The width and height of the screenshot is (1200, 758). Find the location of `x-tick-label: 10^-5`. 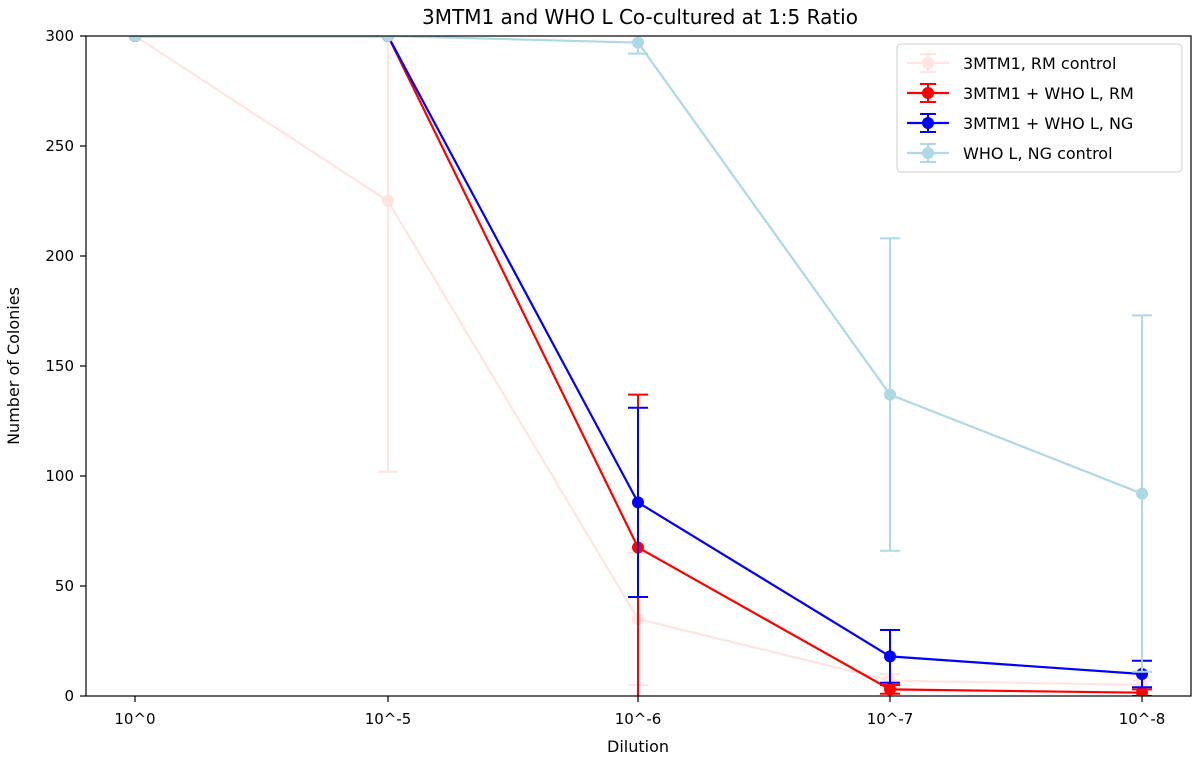

x-tick-label: 10^-5 is located at coordinates (388, 719).